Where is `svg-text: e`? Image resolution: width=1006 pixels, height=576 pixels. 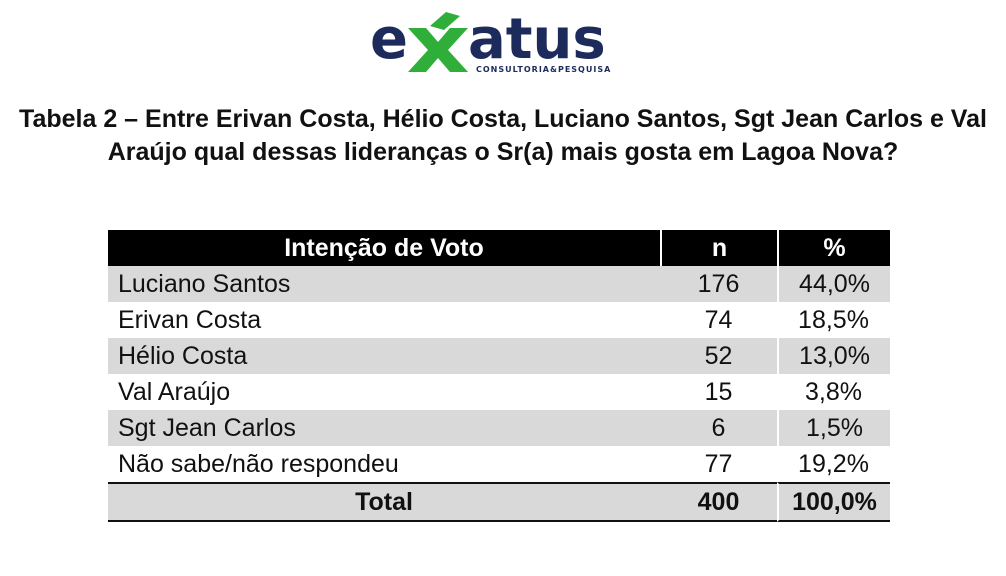
svg-text: e is located at coordinates (389, 40).